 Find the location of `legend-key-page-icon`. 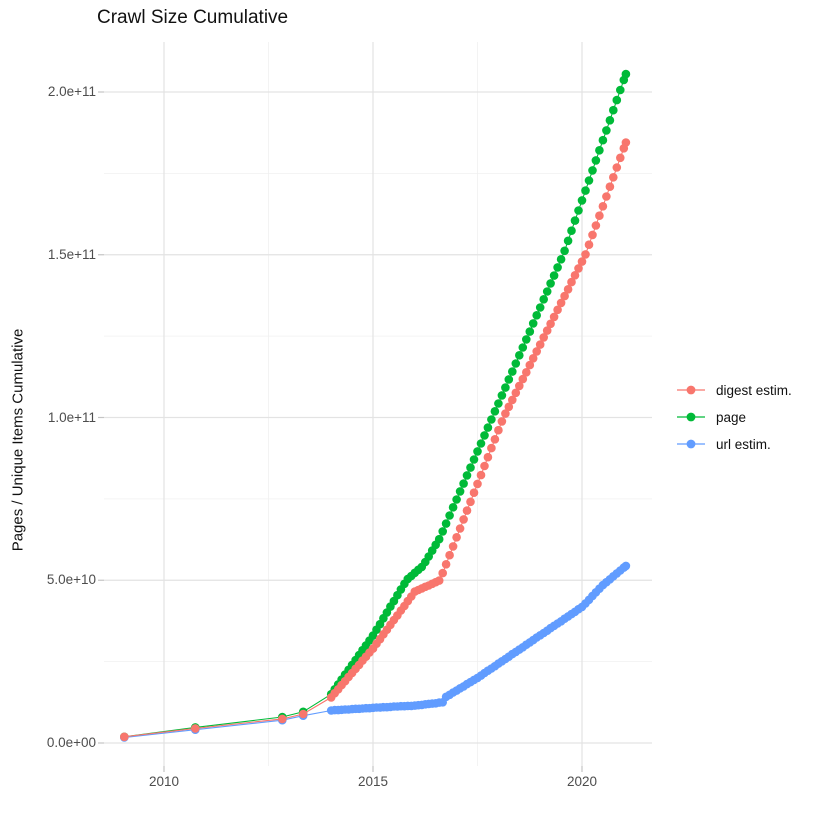

legend-key-page-icon is located at coordinates (691, 417).